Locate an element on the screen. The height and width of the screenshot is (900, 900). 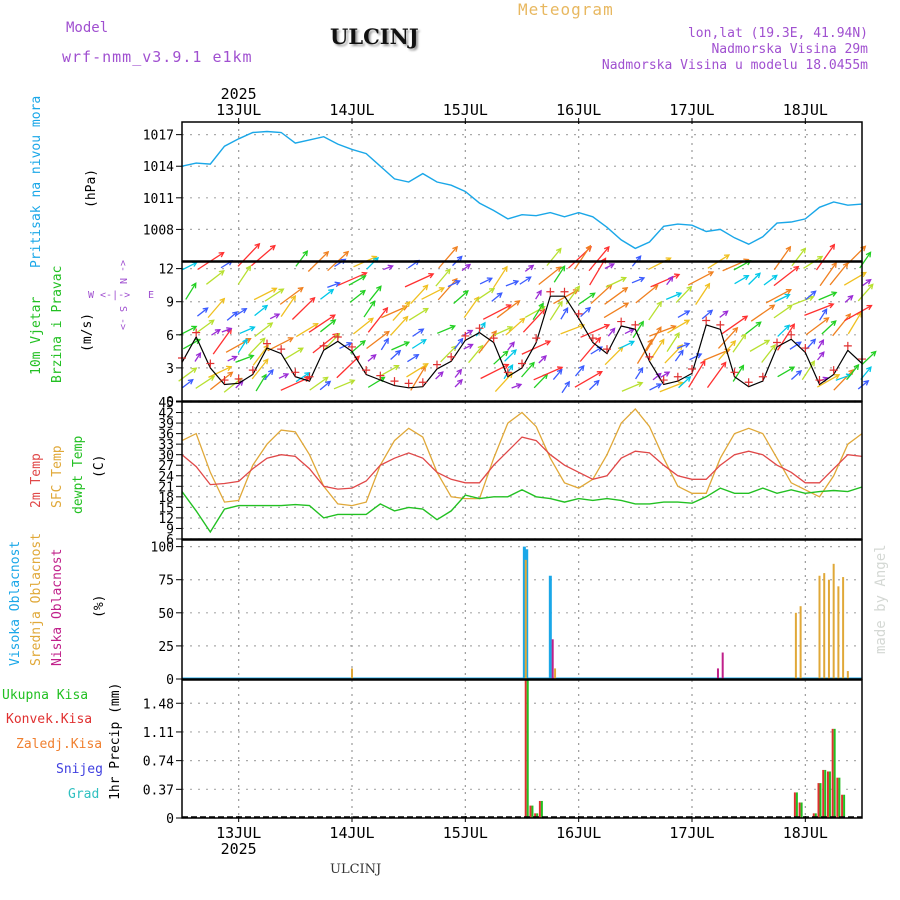
y-tick-label: 45 is located at coordinates (166, 403).